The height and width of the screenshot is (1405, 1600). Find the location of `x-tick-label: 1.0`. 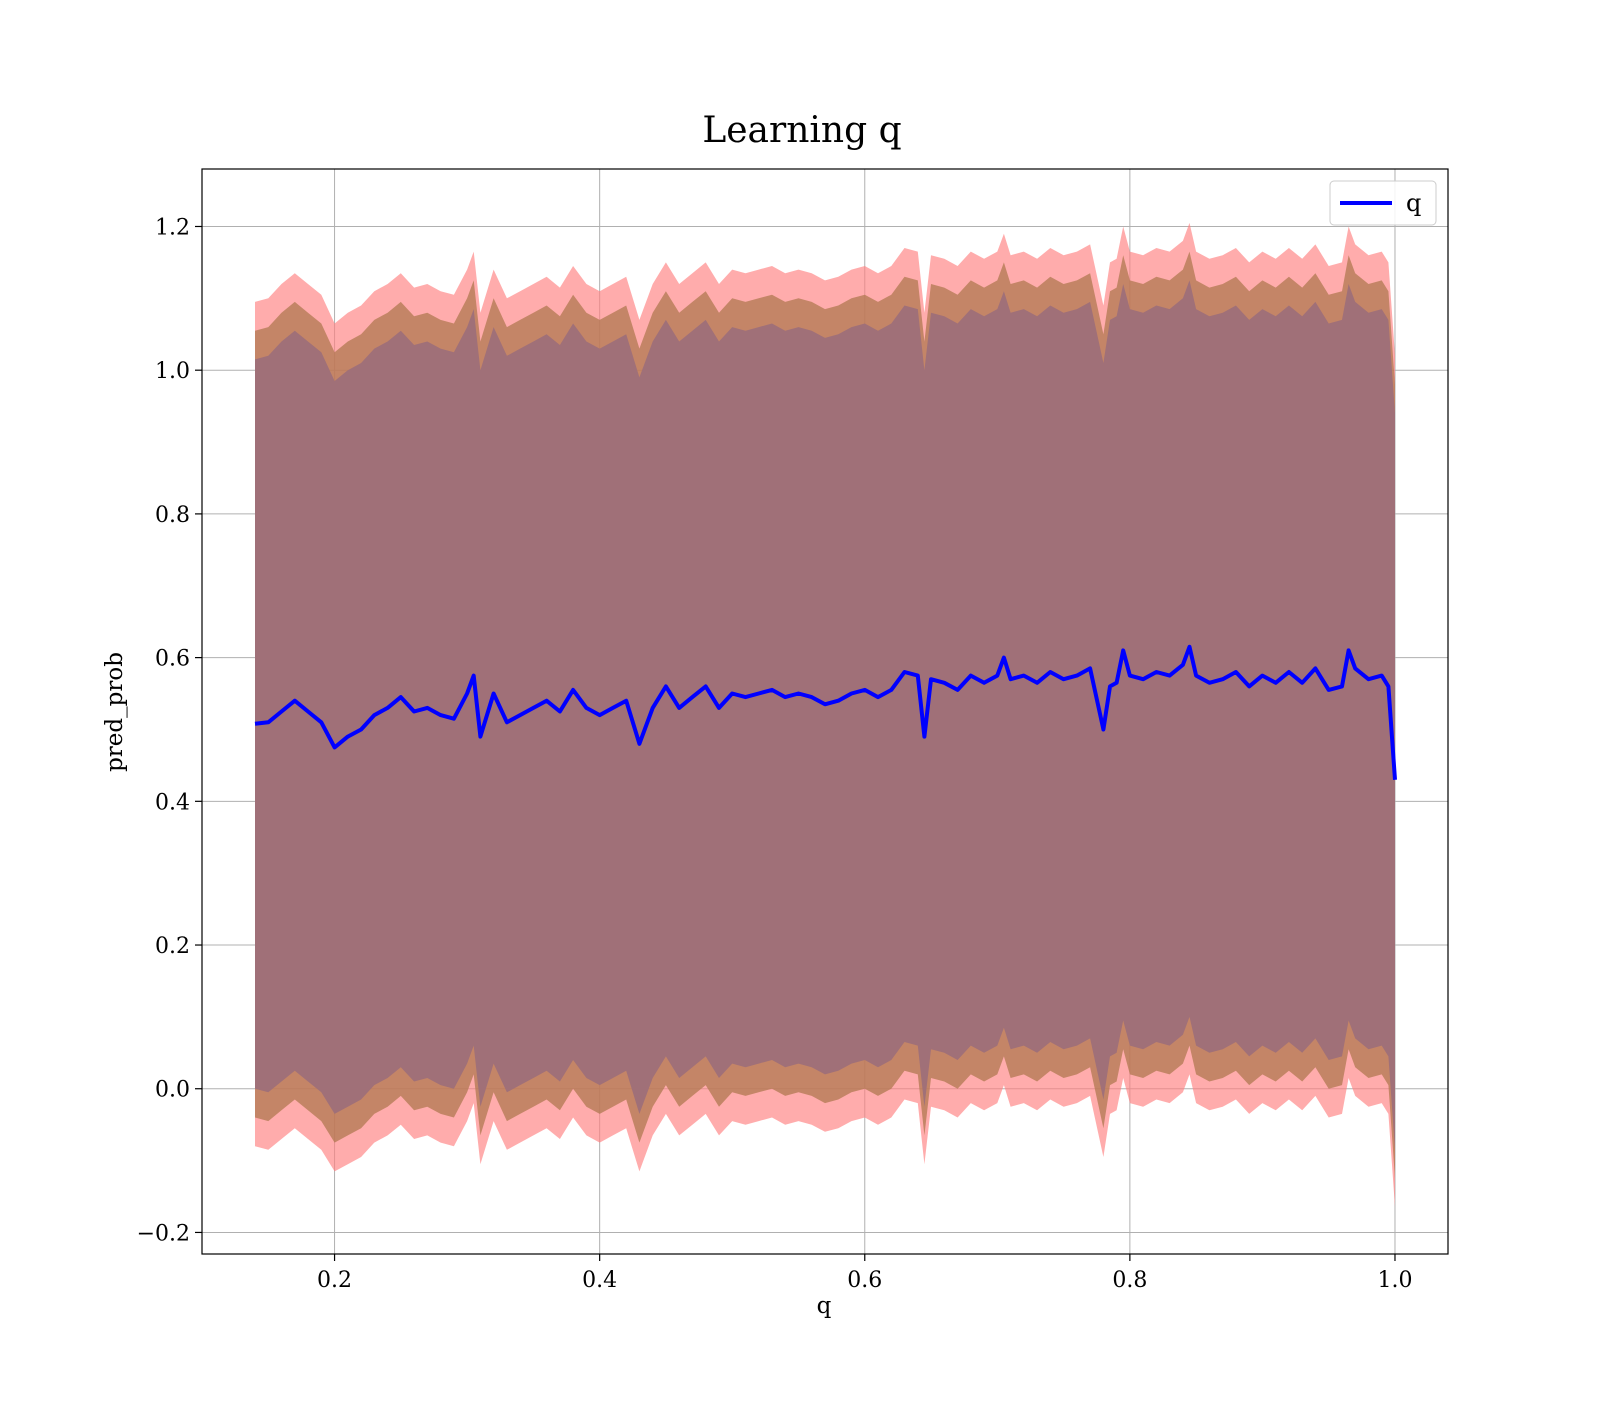

x-tick-label: 1.0 is located at coordinates (1394, 1280).